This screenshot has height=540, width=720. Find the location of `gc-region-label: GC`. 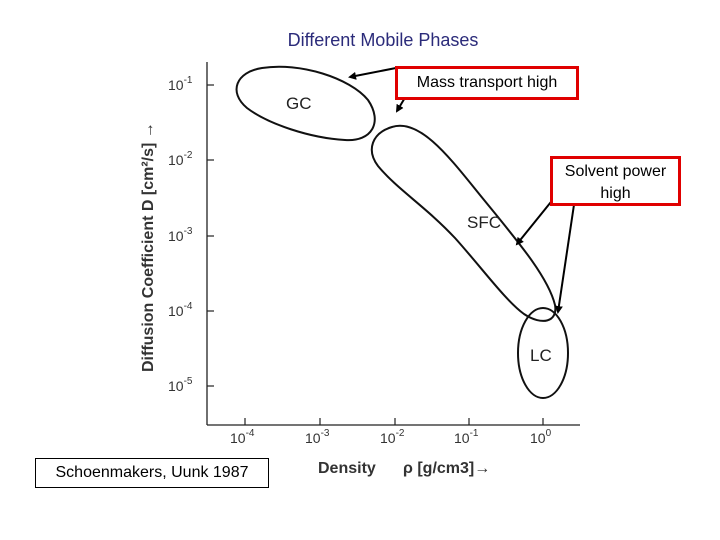

gc-region-label: GC is located at coordinates (299, 103).